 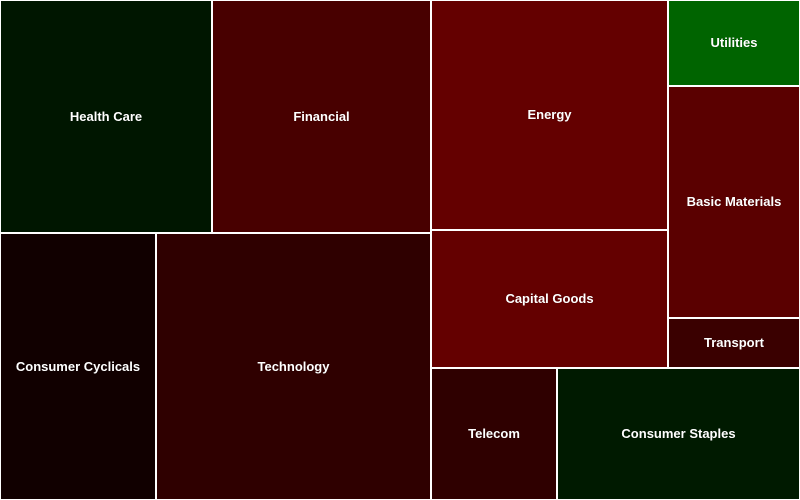 I want to click on tile-health-care: Health Care, so click(x=106, y=116).